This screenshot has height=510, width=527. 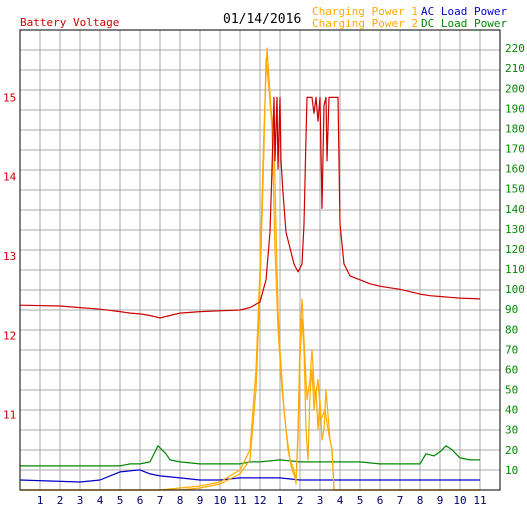 What do you see at coordinates (9, 335) in the screenshot?
I see `left-axis-tick-label: 12` at bounding box center [9, 335].